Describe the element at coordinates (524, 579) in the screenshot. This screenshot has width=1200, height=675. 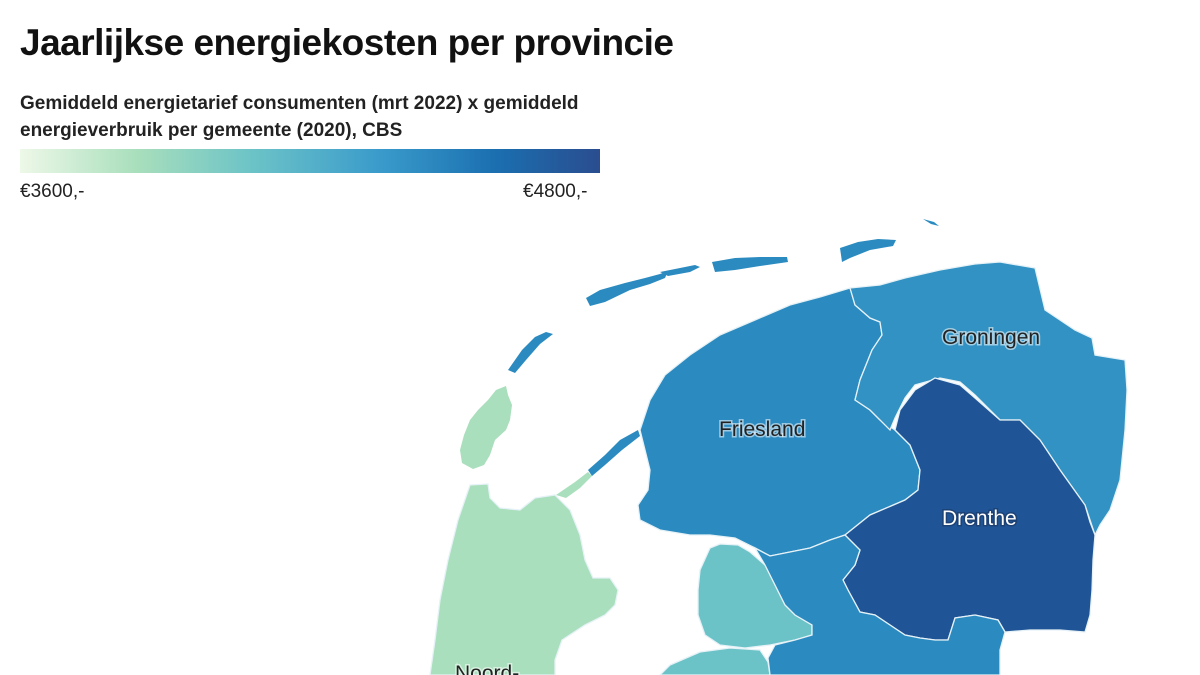
I see `province-noord-holland` at that location.